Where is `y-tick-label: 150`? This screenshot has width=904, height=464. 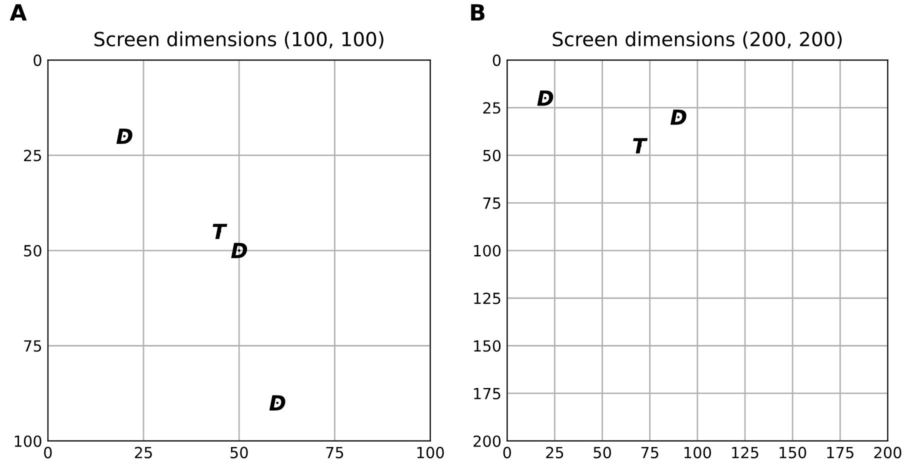 y-tick-label: 150 is located at coordinates (487, 346).